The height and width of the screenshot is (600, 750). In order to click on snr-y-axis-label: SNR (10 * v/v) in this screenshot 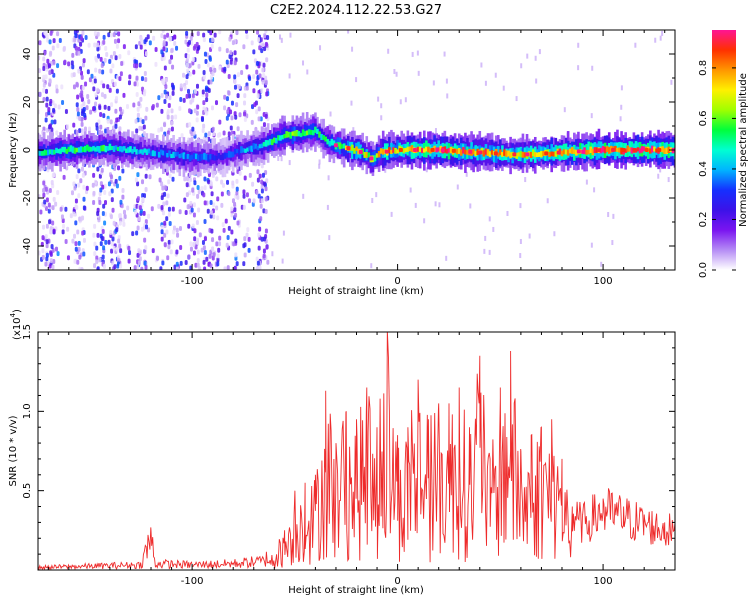, I will do `click(13, 450)`.